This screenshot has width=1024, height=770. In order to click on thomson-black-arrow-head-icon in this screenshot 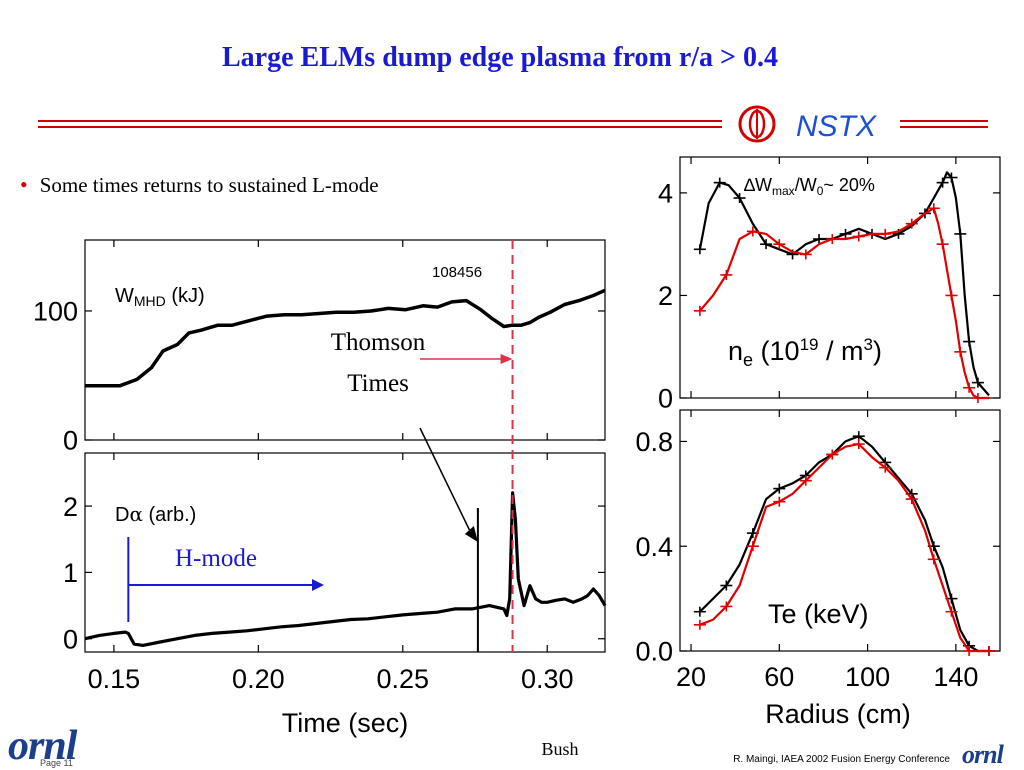, I will do `click(471, 534)`.